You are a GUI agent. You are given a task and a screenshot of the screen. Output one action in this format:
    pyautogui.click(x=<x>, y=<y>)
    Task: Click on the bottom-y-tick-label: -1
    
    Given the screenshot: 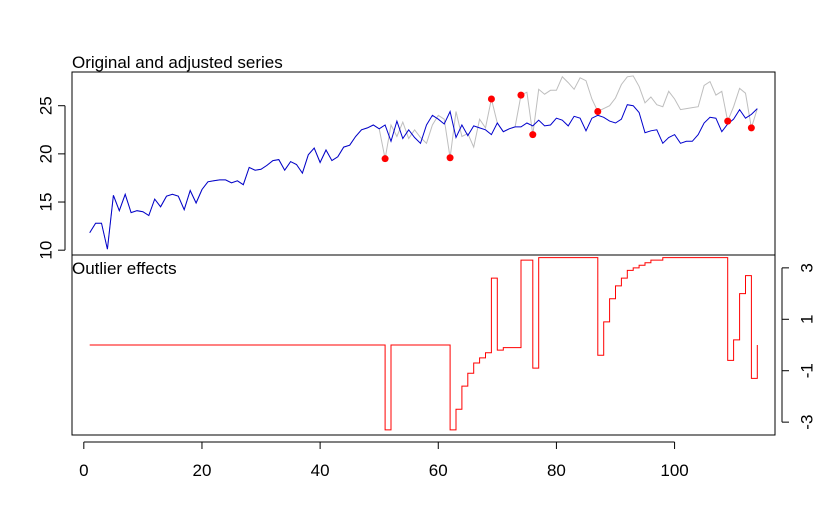 What is the action you would take?
    pyautogui.click(x=807, y=370)
    